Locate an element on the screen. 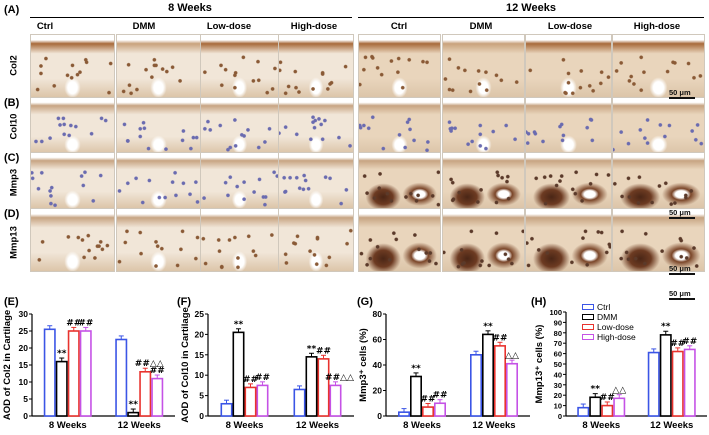 This screenshot has height=435, width=709. row-label-mmp13: Mmp13 is located at coordinates (14, 242).